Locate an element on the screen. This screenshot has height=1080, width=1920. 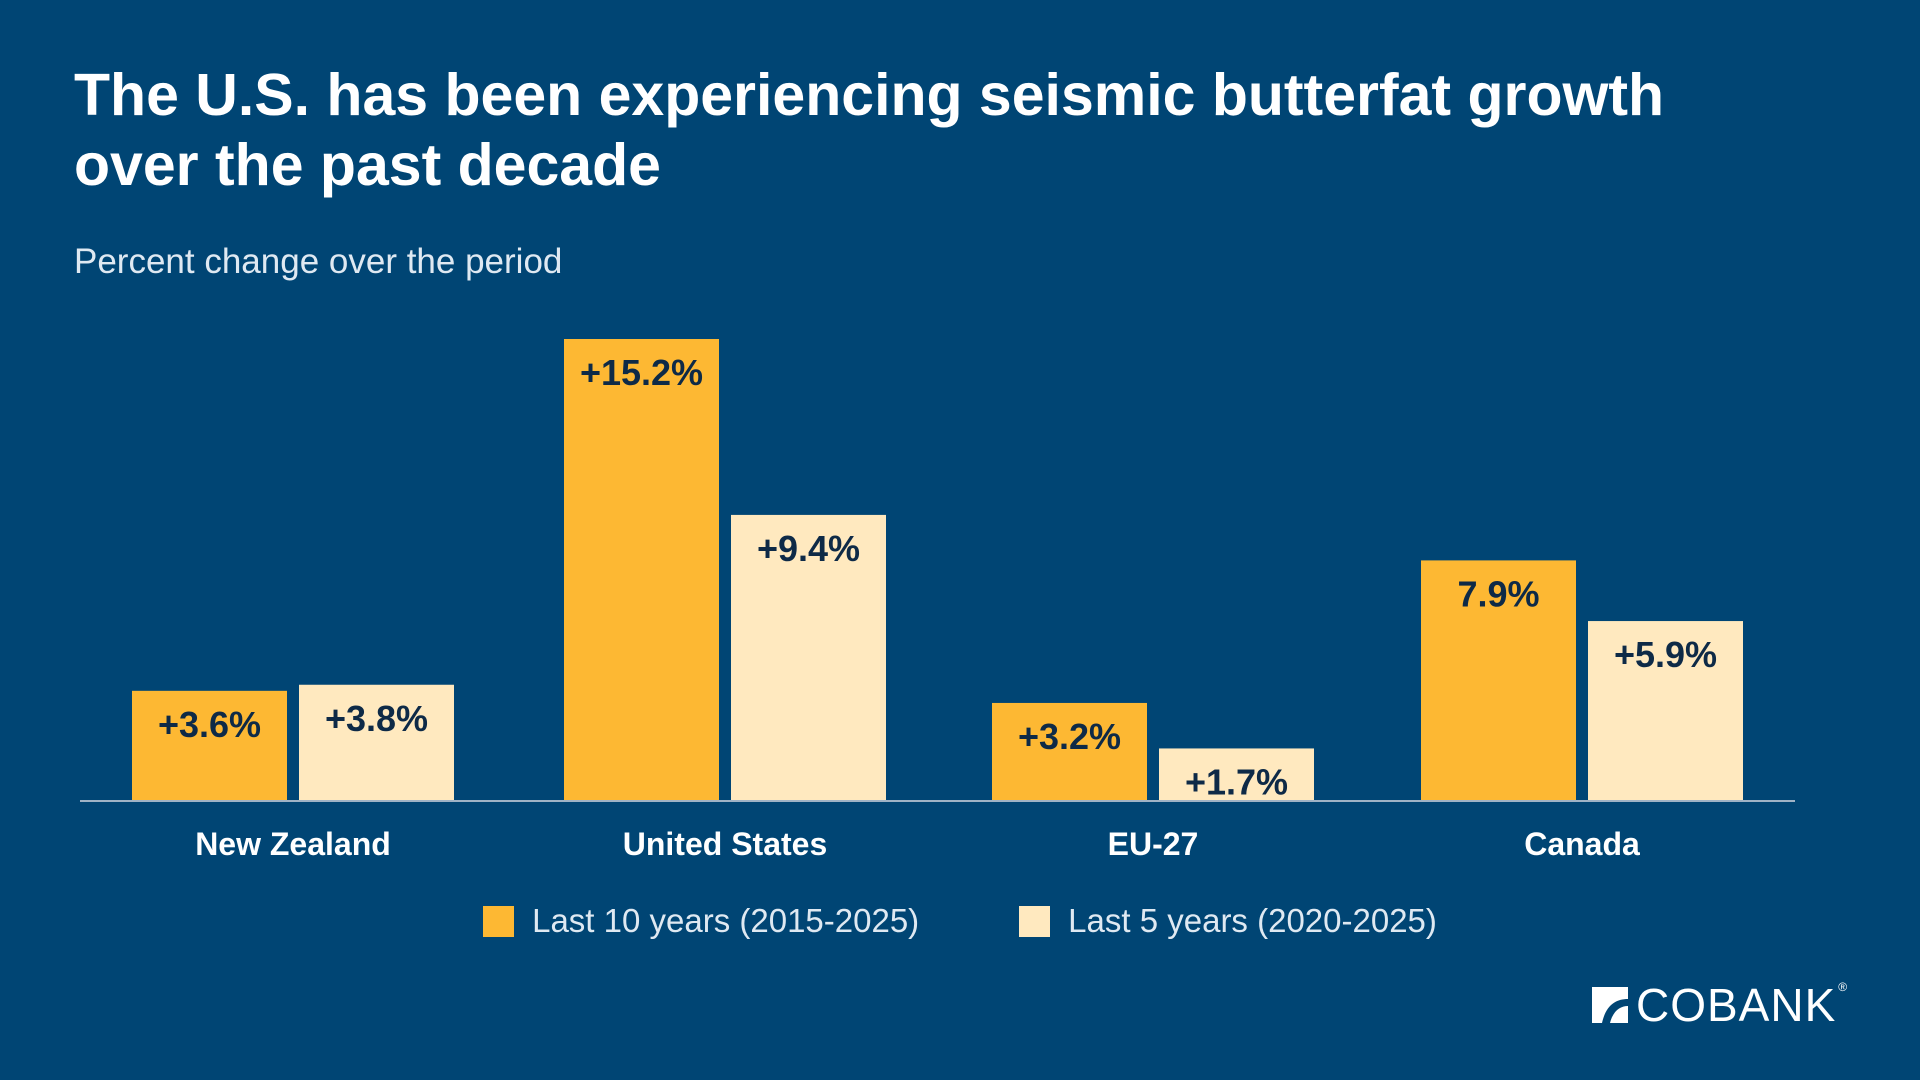
category-label: United States is located at coordinates (725, 844).